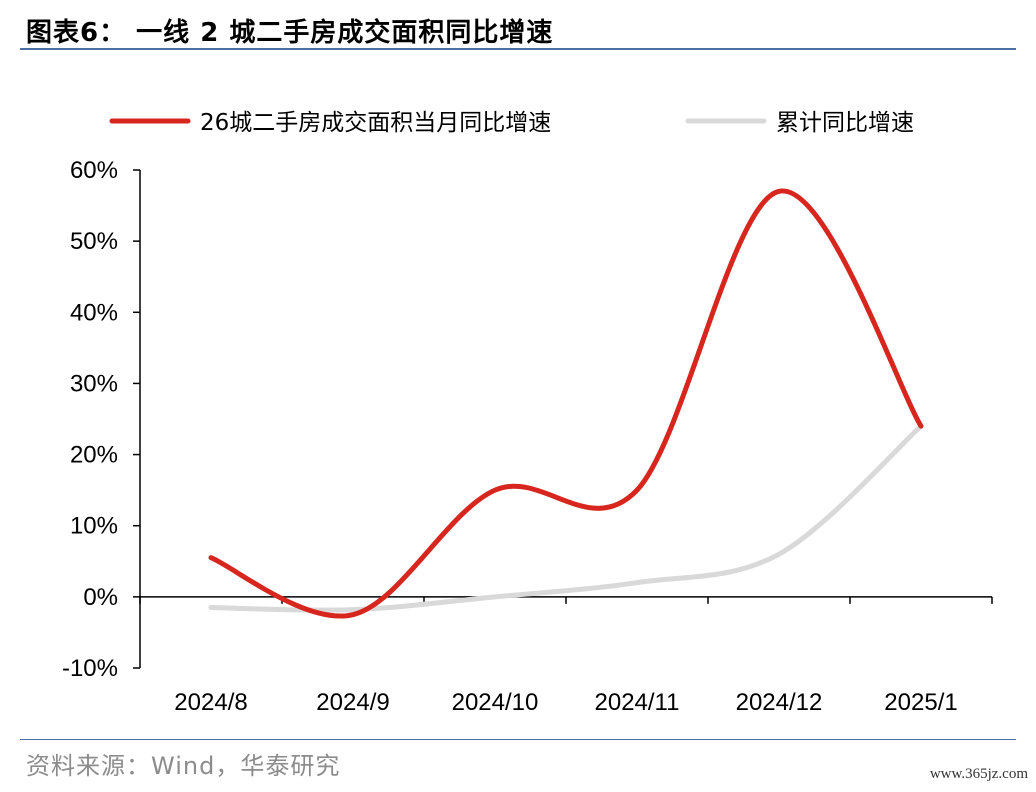 The image size is (1036, 792). Describe the element at coordinates (210, 702) in the screenshot. I see `x-tick-label: 2024/8` at that location.